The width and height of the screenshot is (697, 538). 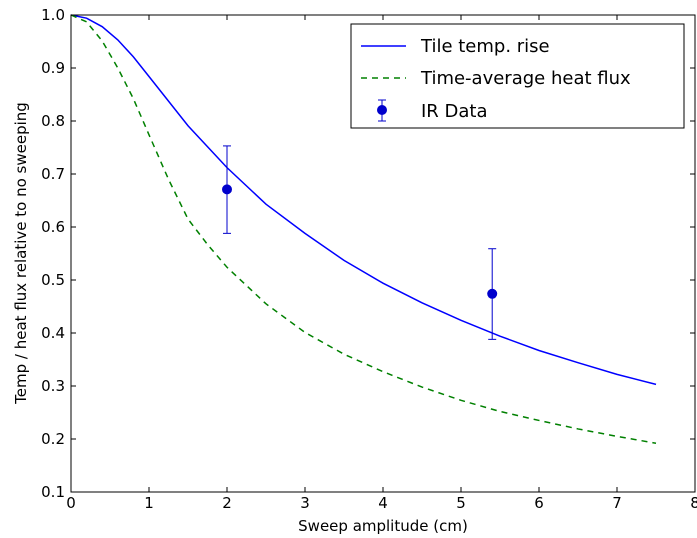 I want to click on y-tick-label-5: 0.6, so click(x=53, y=227).